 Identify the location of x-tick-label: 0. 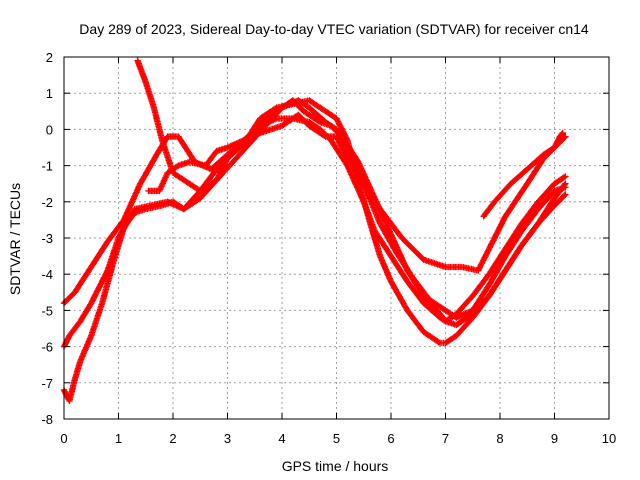
(63, 438).